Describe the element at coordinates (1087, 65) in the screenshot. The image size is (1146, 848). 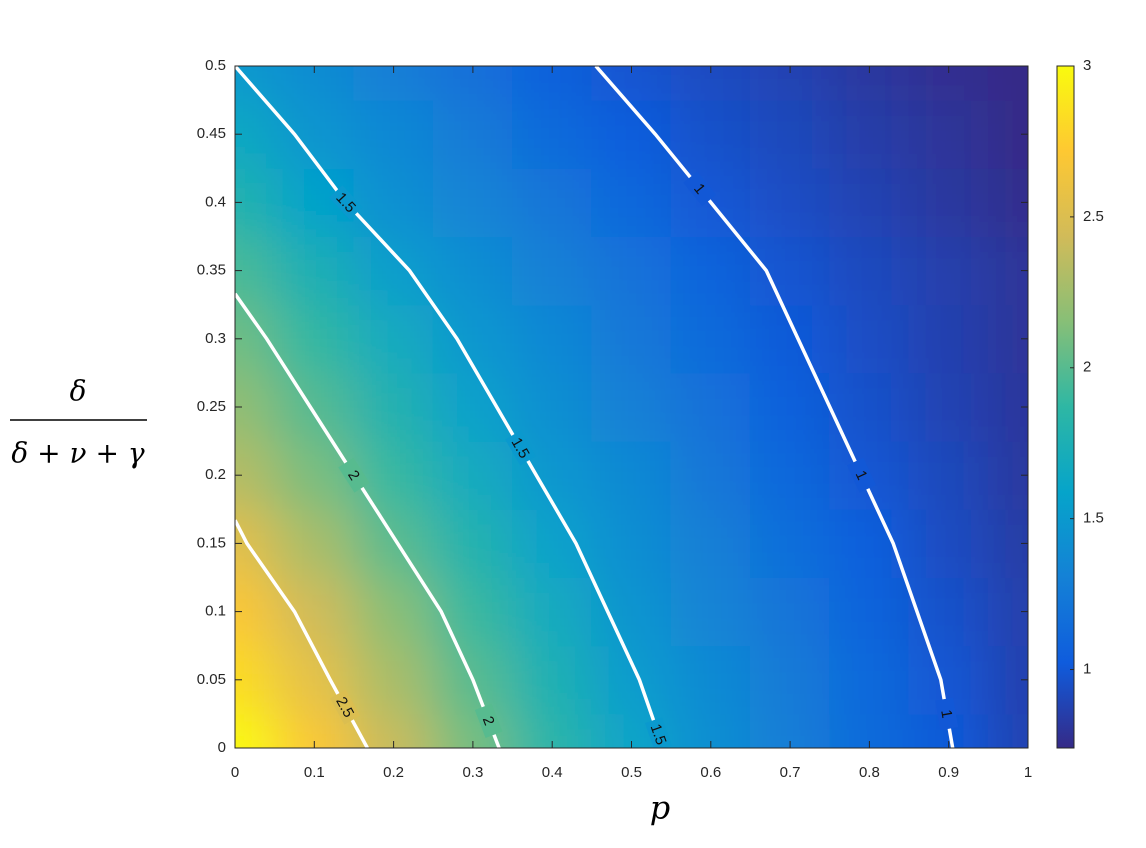
I see `colorbar-tick-label: 3` at that location.